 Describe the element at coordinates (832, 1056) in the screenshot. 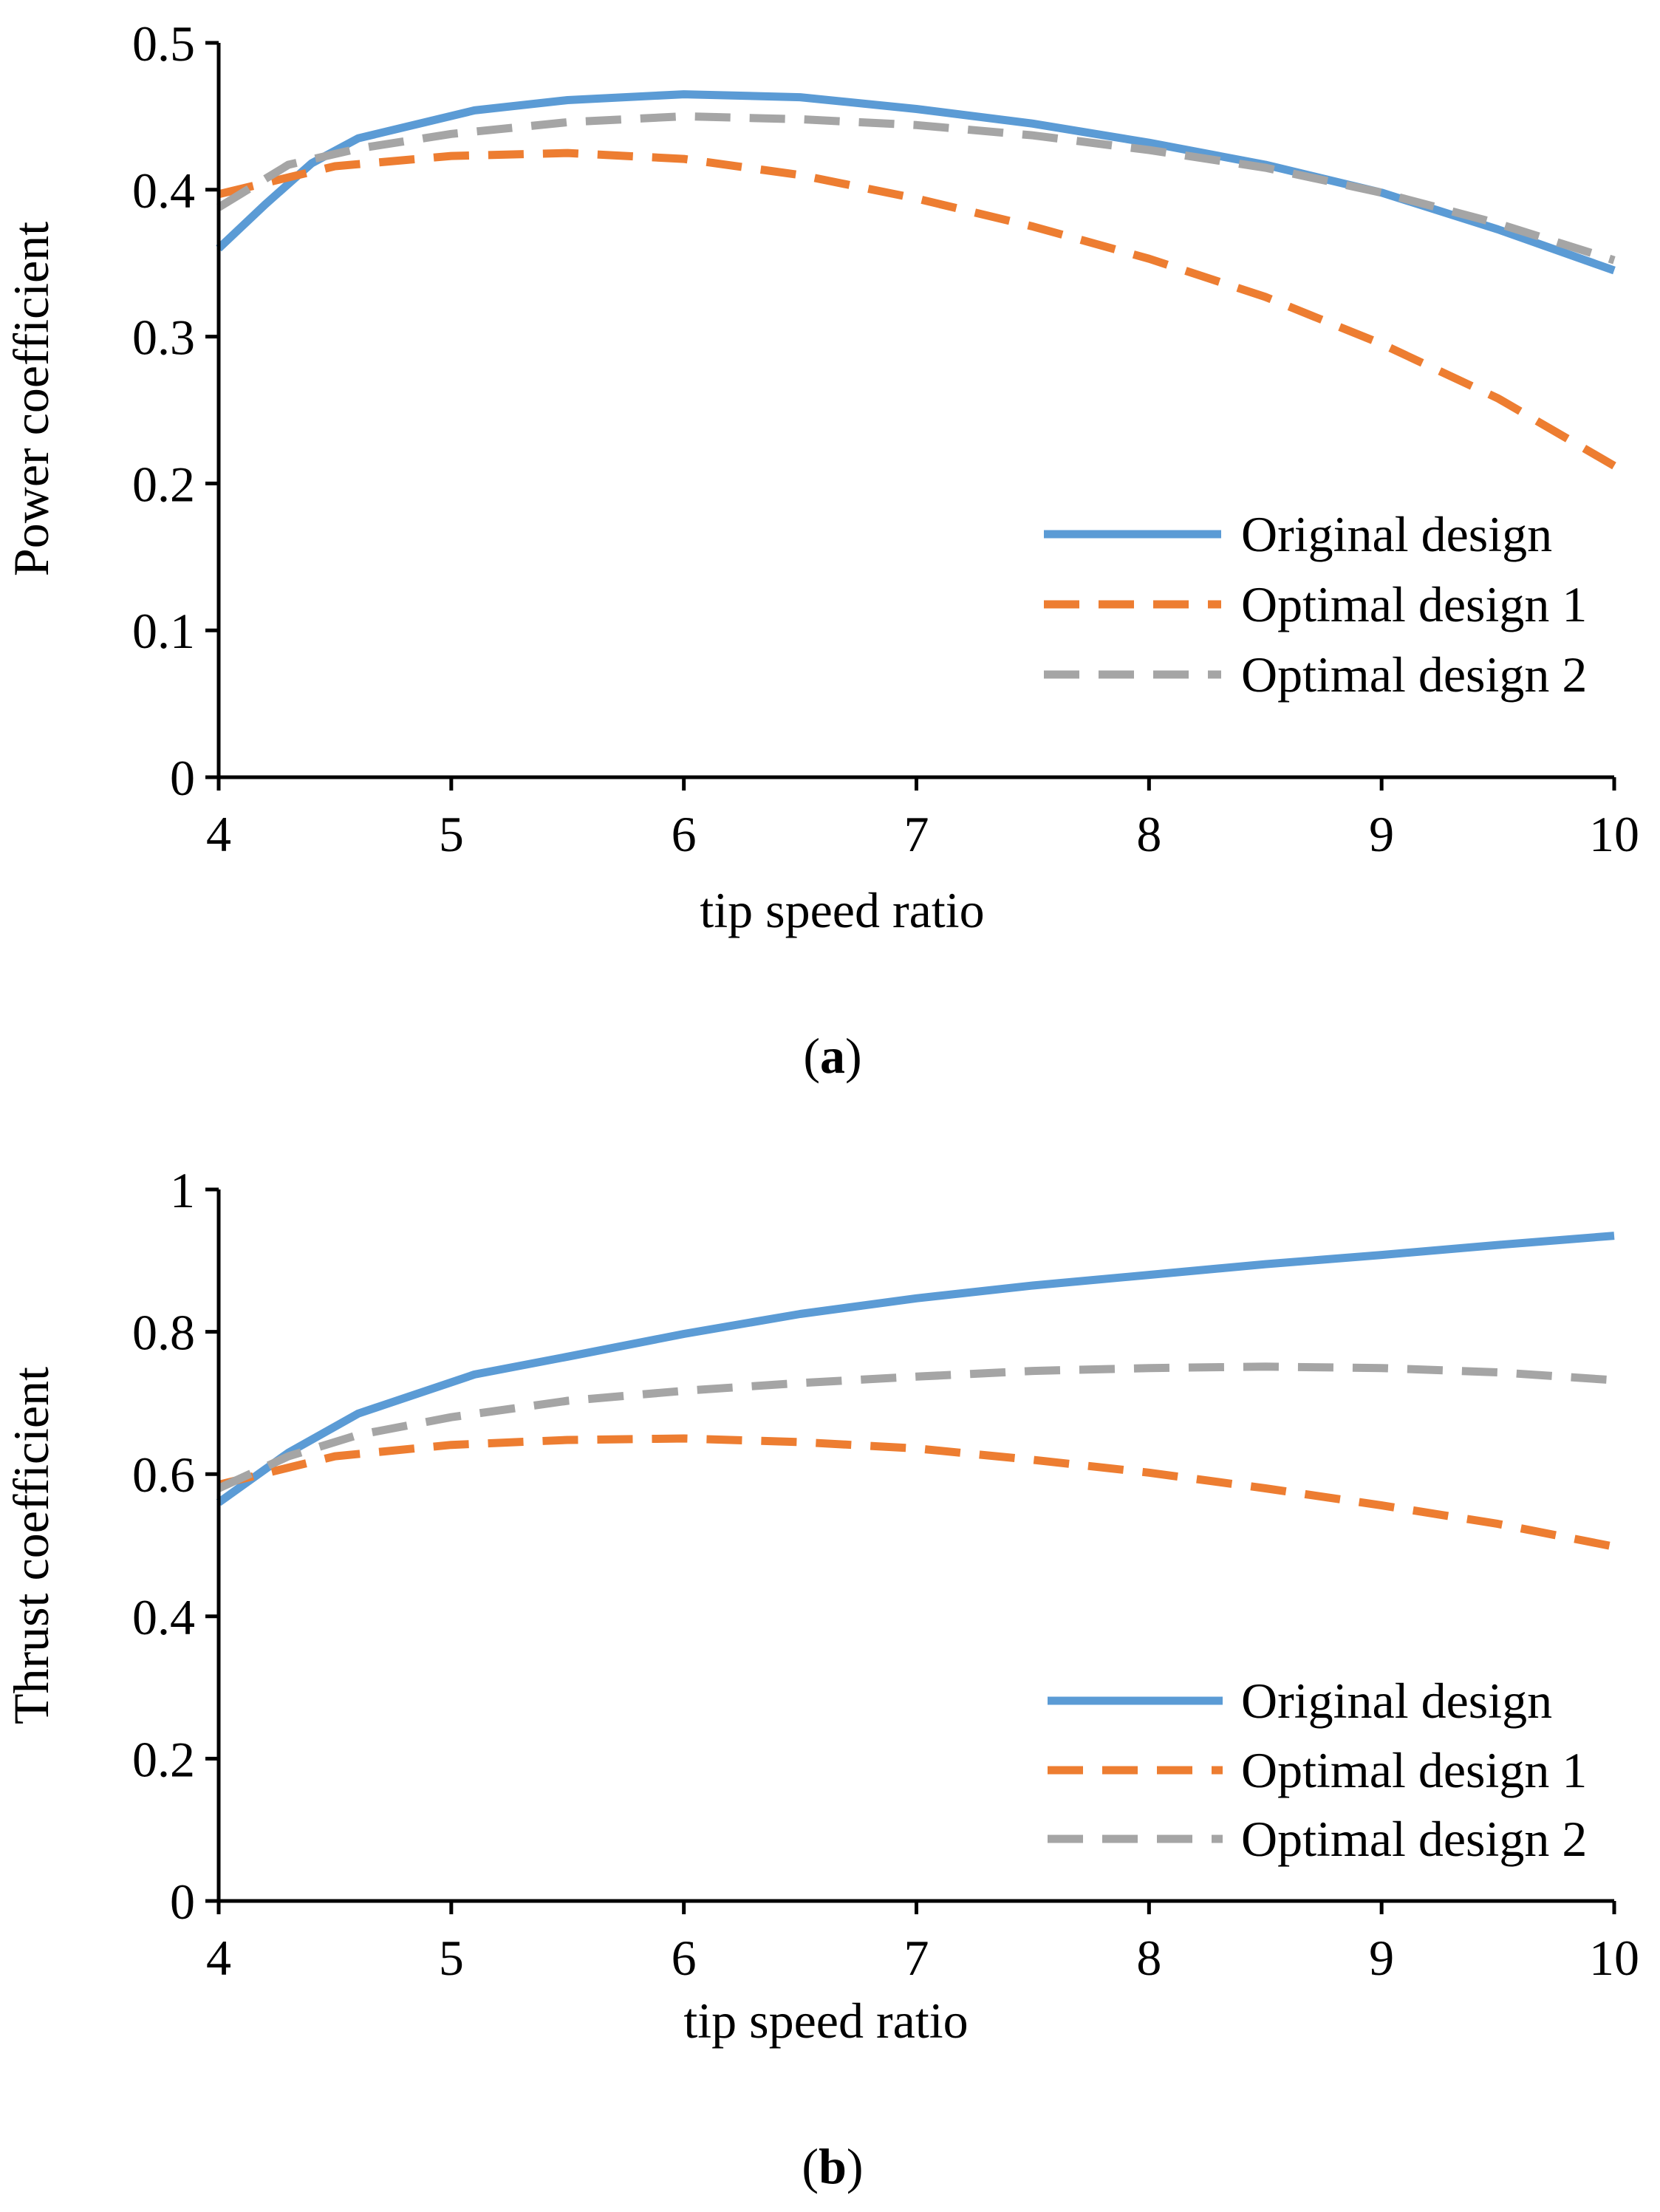

I see `panel-label-a: (a)` at that location.